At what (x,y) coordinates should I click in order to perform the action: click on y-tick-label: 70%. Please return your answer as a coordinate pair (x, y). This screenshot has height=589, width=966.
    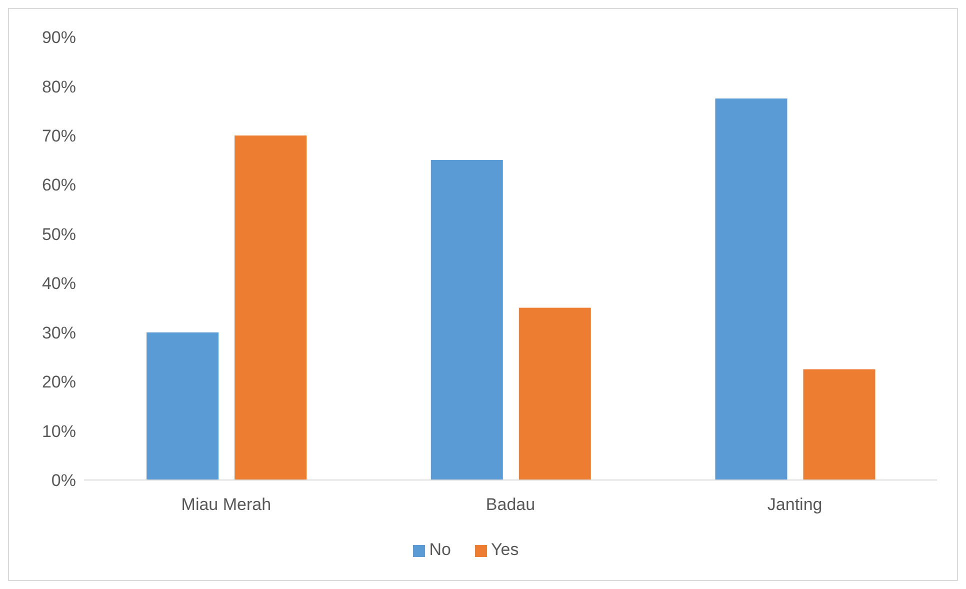
    Looking at the image, I should click on (59, 136).